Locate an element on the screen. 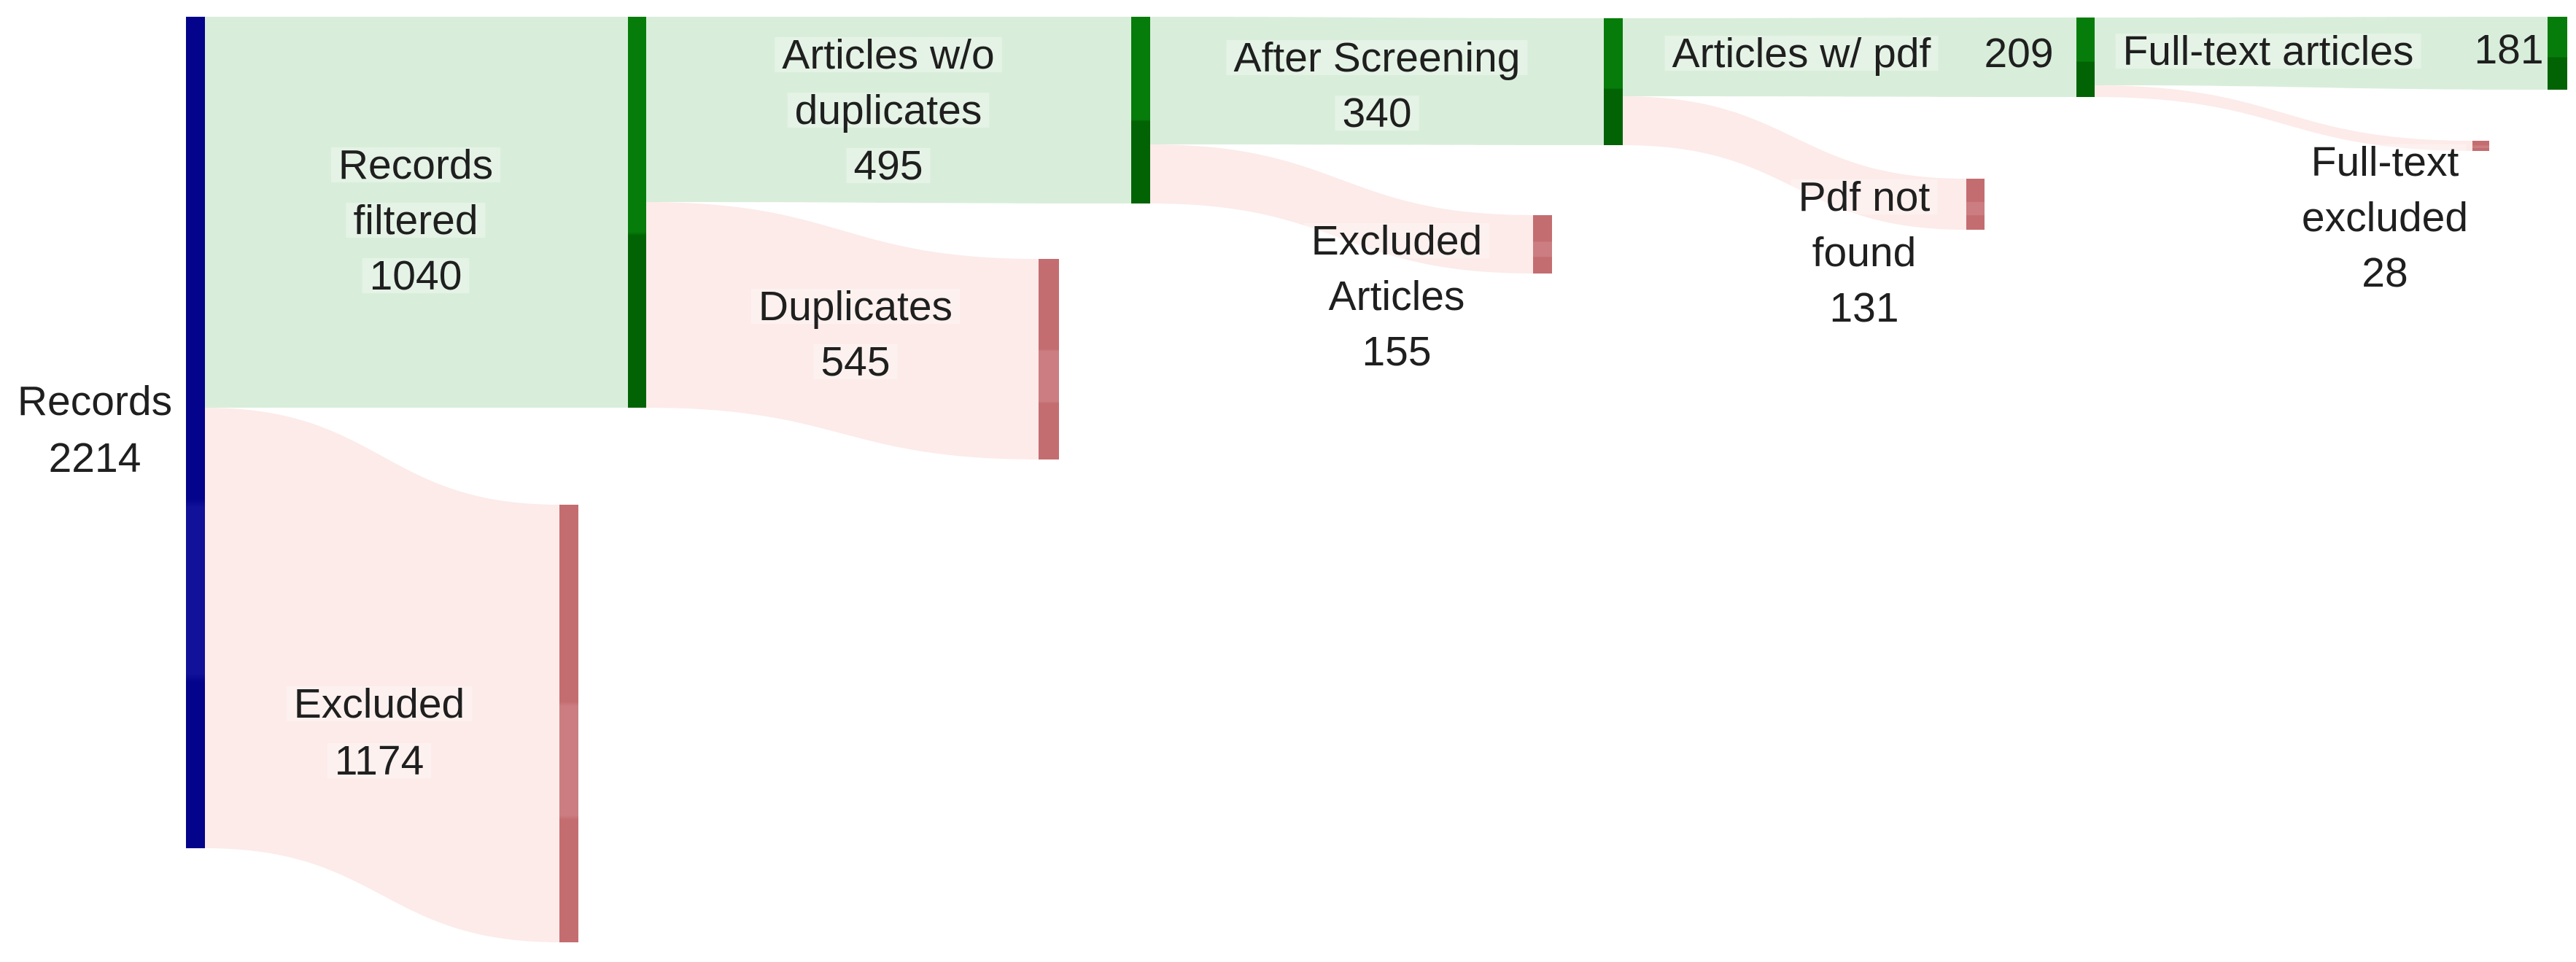 This screenshot has width=2576, height=962. flow-articles-wo-duplicates-to-after-screening is located at coordinates (1377, 81).